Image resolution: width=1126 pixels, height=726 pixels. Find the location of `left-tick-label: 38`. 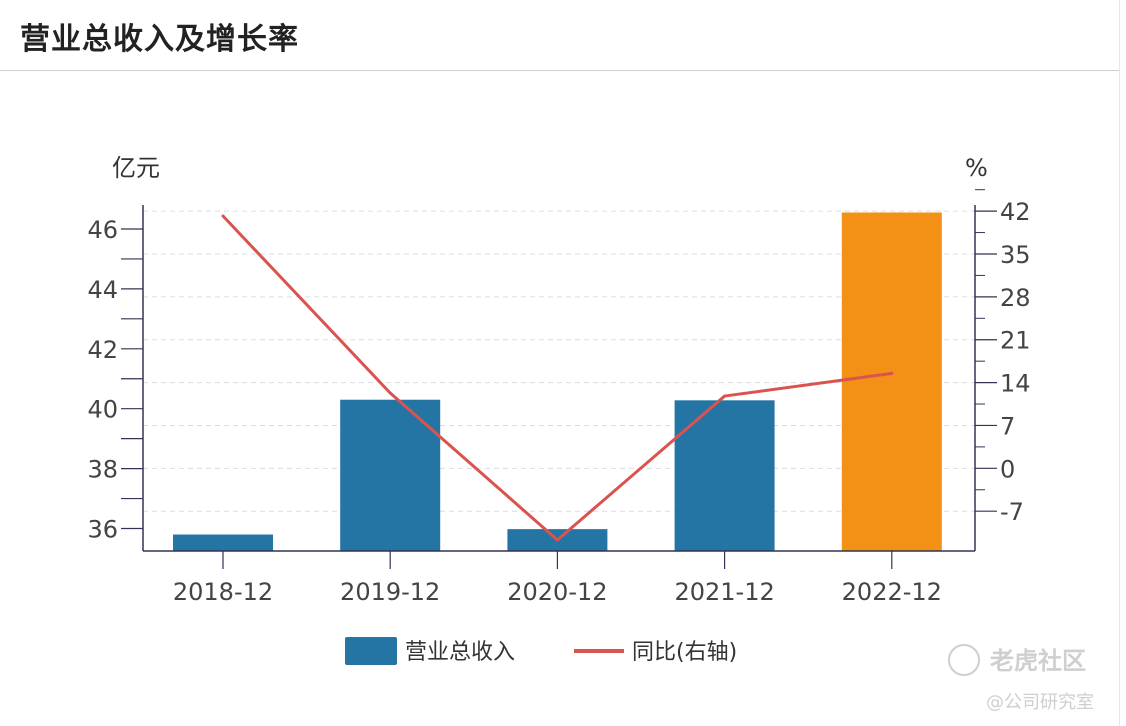

left-tick-label: 38 is located at coordinates (102, 470).